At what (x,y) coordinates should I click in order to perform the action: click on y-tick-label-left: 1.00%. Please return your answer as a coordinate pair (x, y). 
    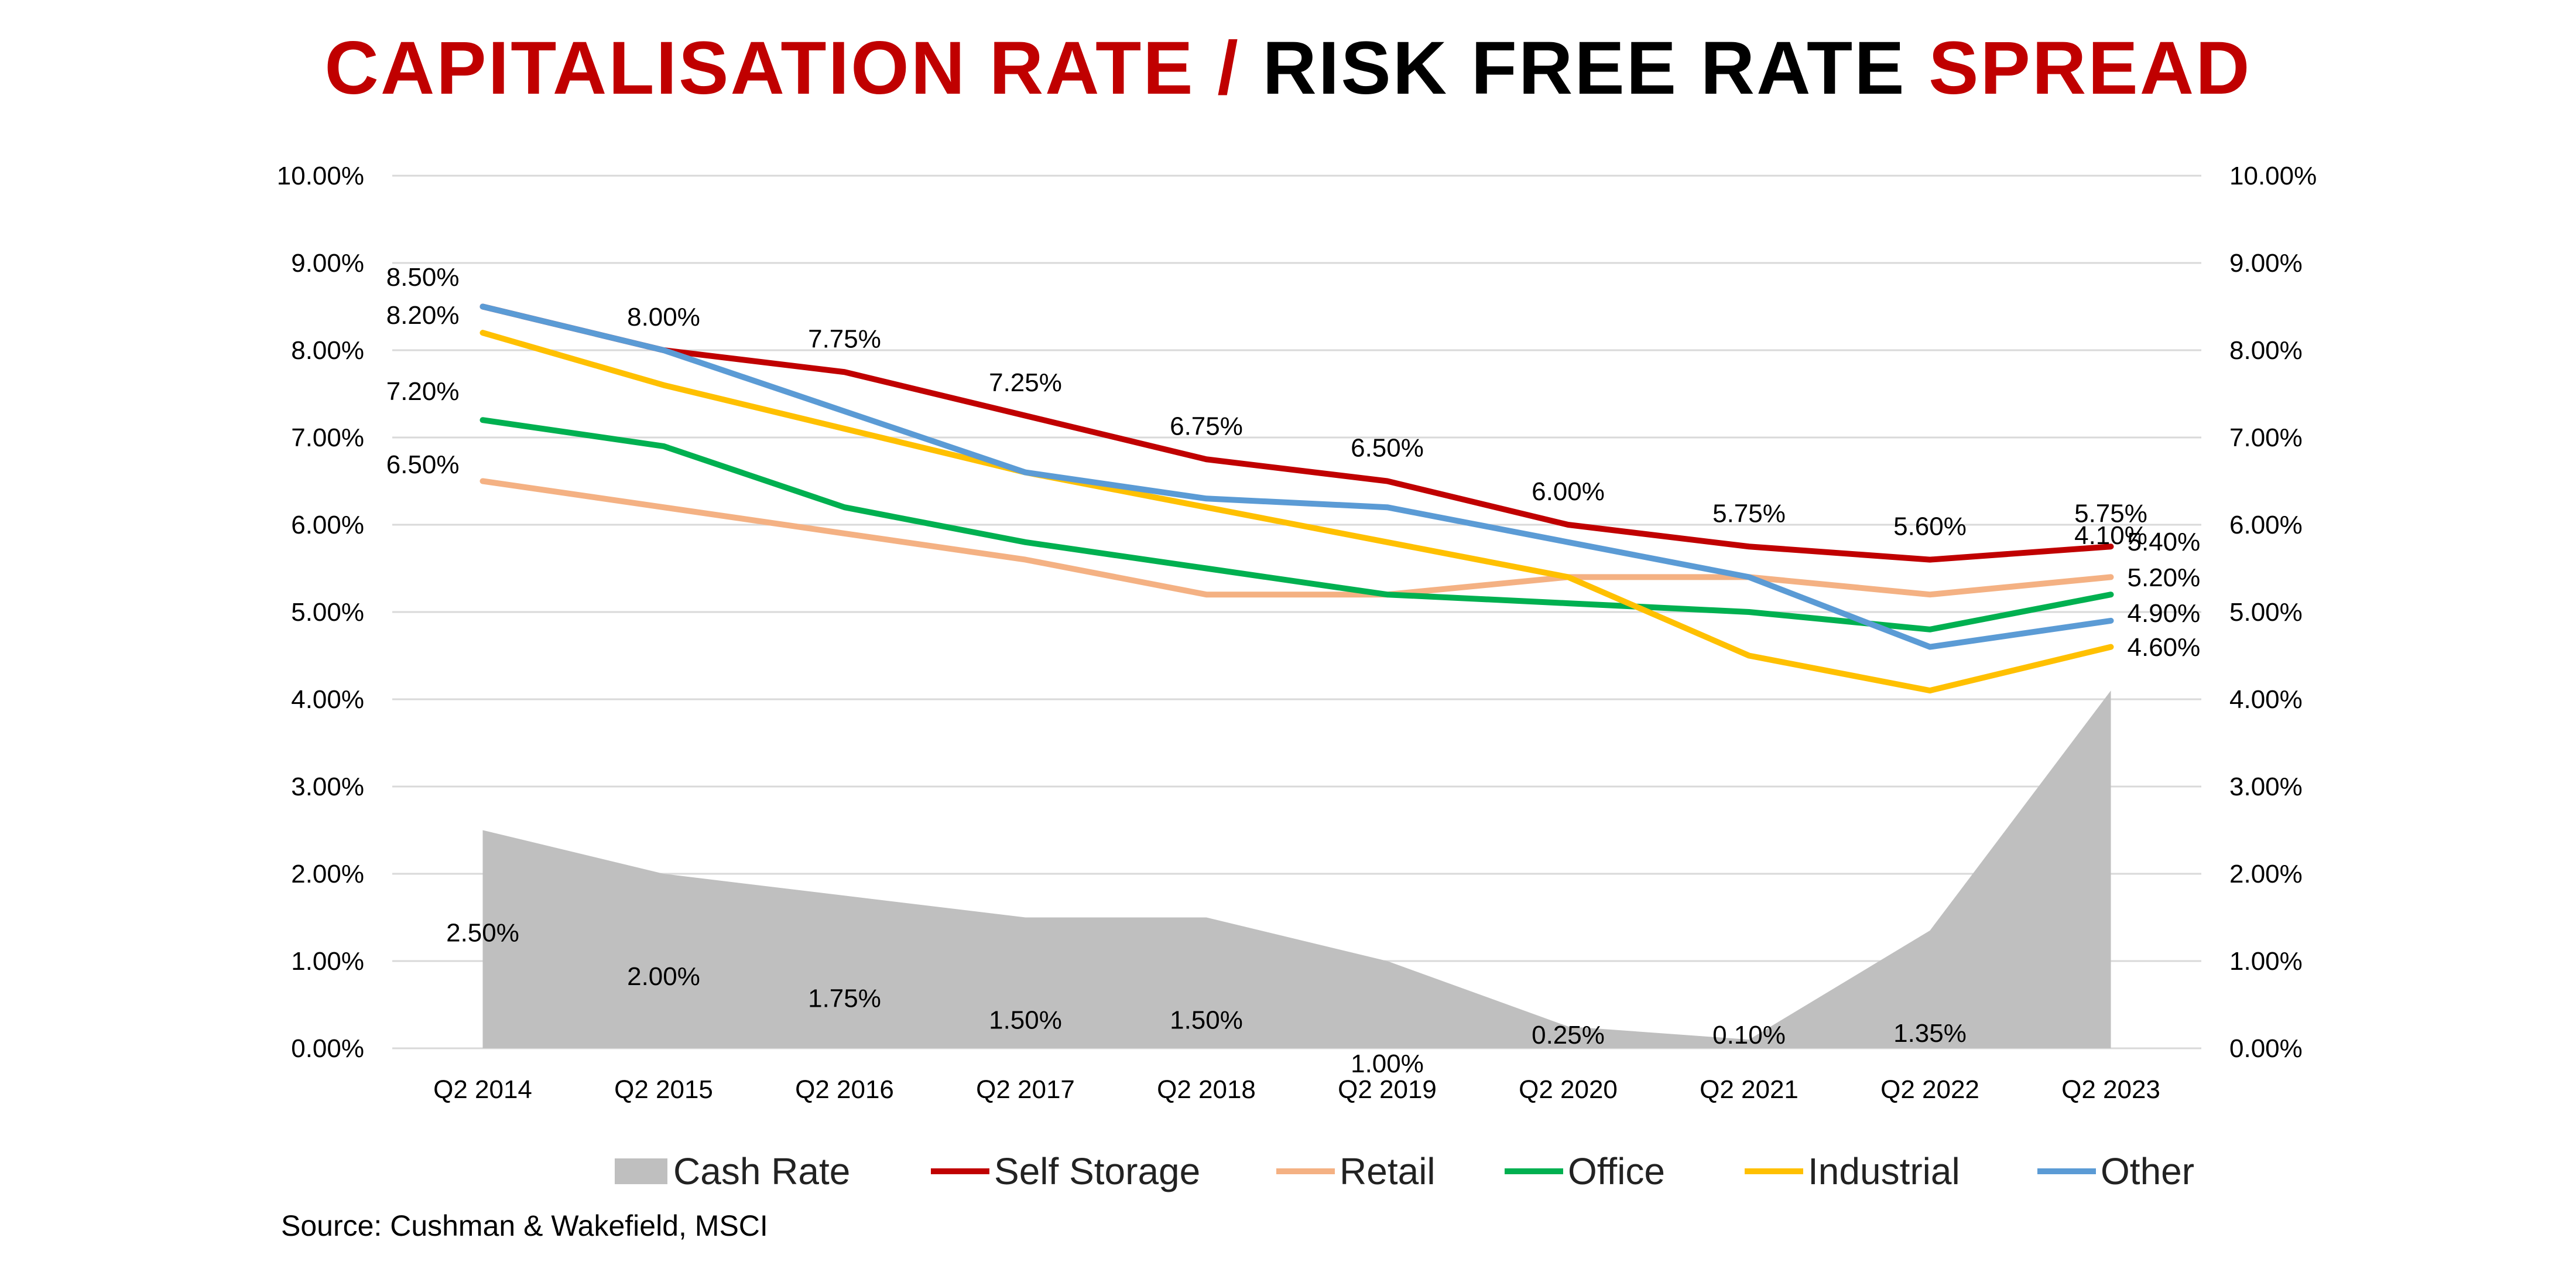
    Looking at the image, I should click on (327, 961).